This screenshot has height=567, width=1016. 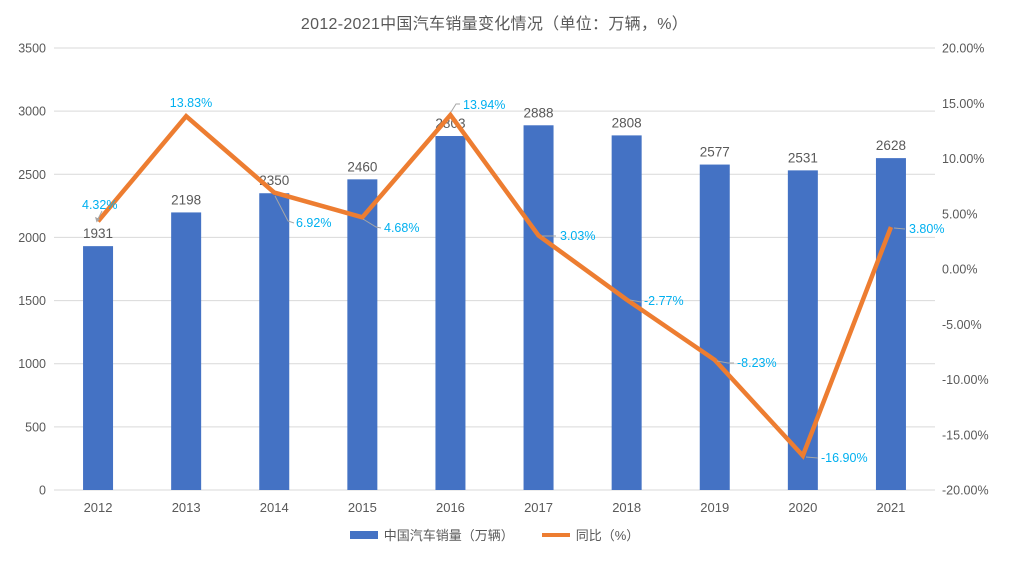 I want to click on bar-value-label-2019: 2577, so click(x=715, y=152).